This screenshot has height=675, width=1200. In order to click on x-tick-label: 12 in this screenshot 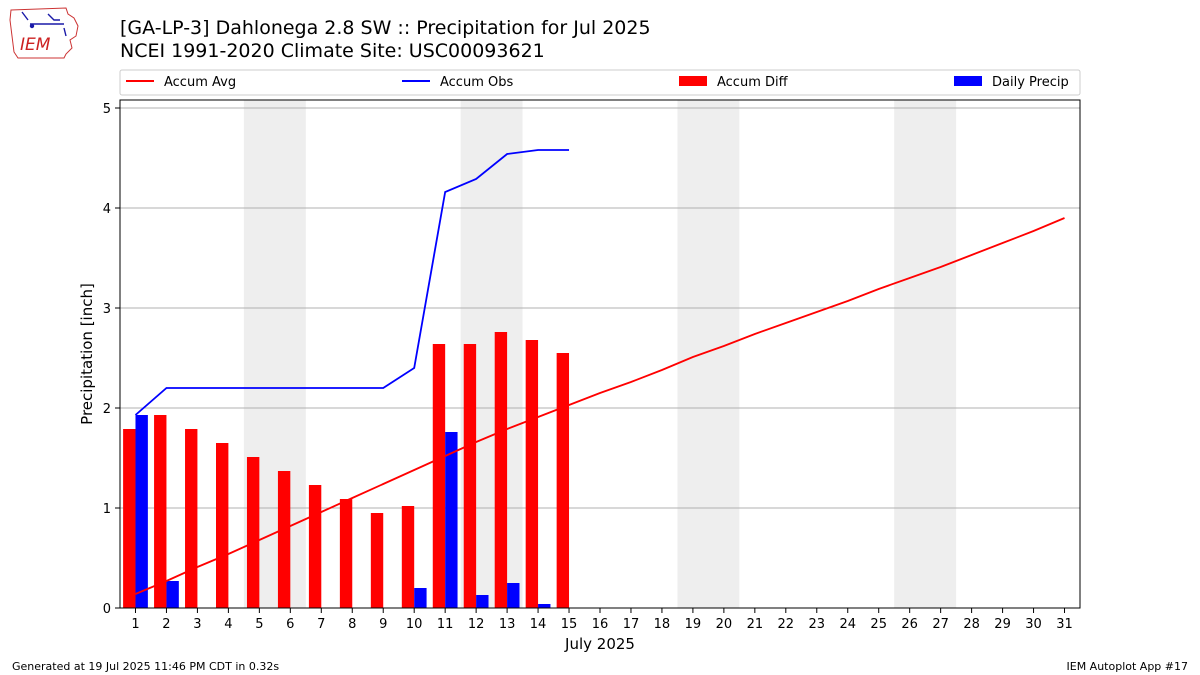, I will do `click(476, 624)`.